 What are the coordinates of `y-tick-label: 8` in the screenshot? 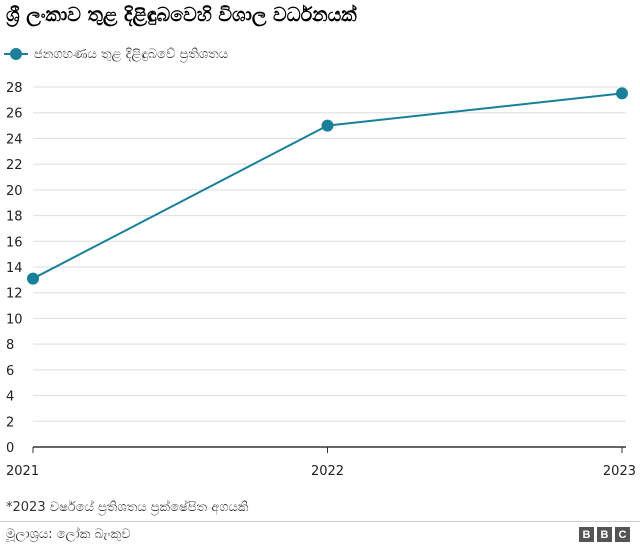 It's located at (10, 345).